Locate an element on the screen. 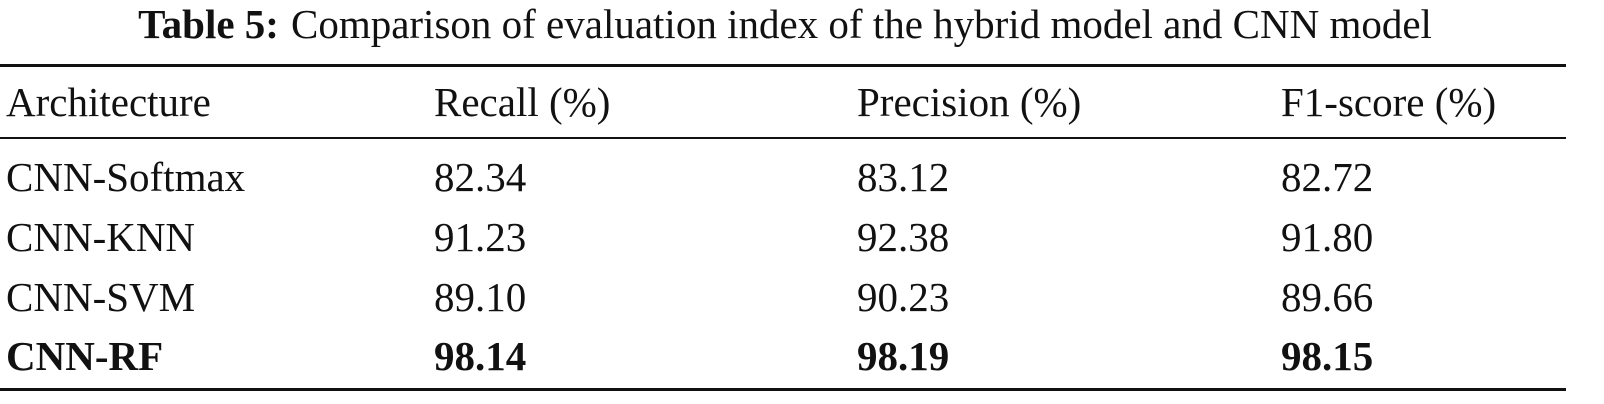  header-cell: Precision (%) is located at coordinates (969, 102).